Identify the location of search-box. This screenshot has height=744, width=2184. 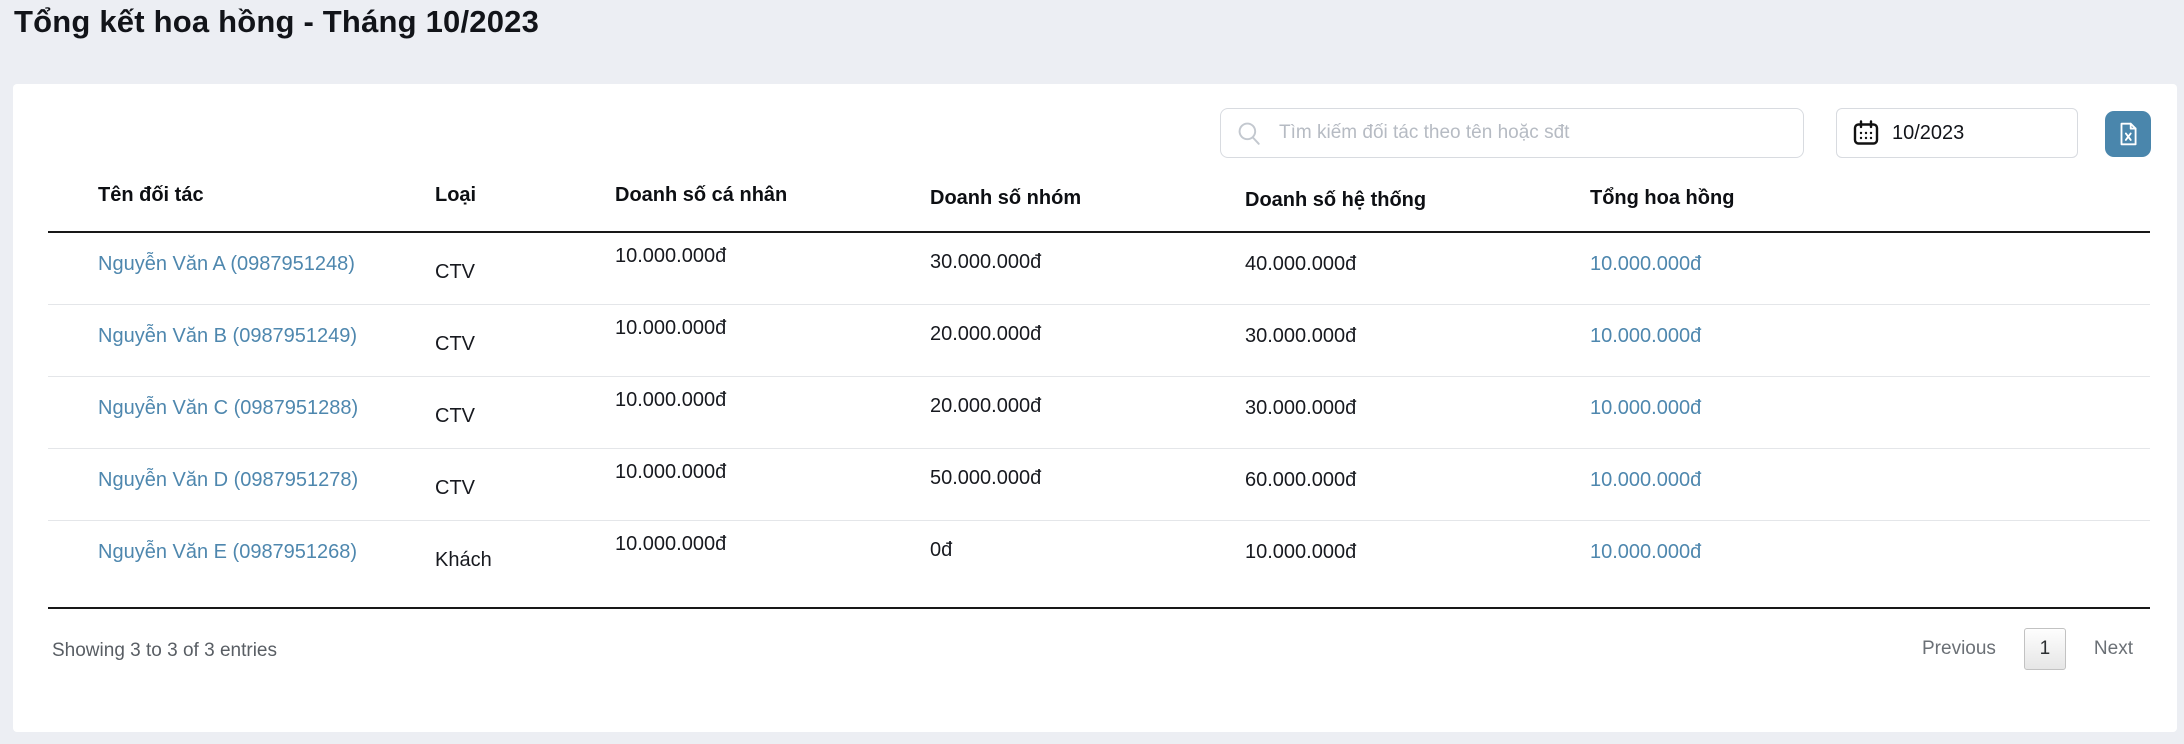
(1512, 133).